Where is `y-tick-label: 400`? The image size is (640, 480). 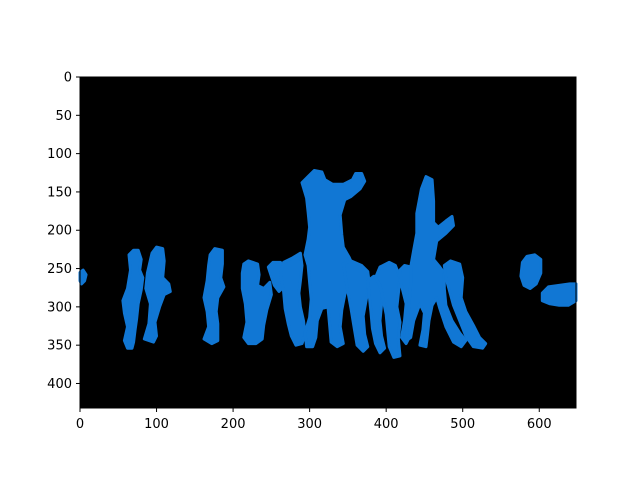 y-tick-label: 400 is located at coordinates (59, 384).